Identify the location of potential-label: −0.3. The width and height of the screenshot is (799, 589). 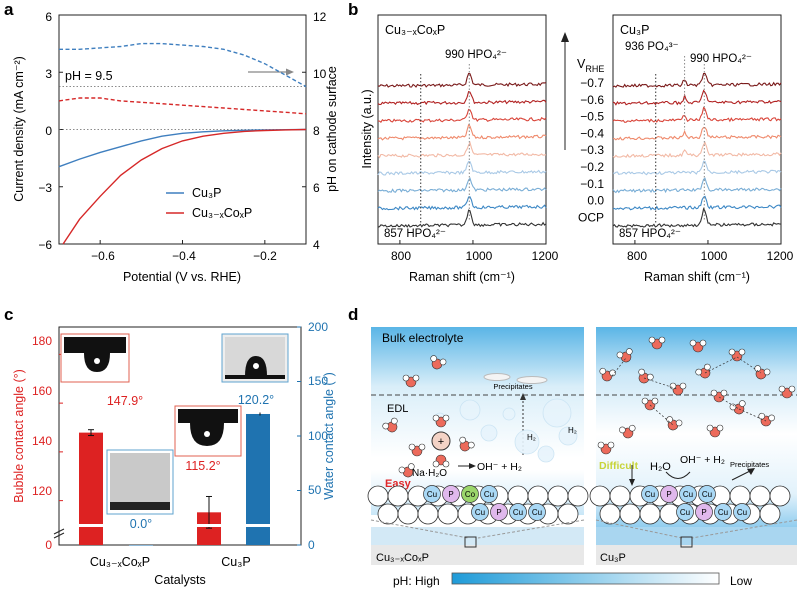
(592, 150).